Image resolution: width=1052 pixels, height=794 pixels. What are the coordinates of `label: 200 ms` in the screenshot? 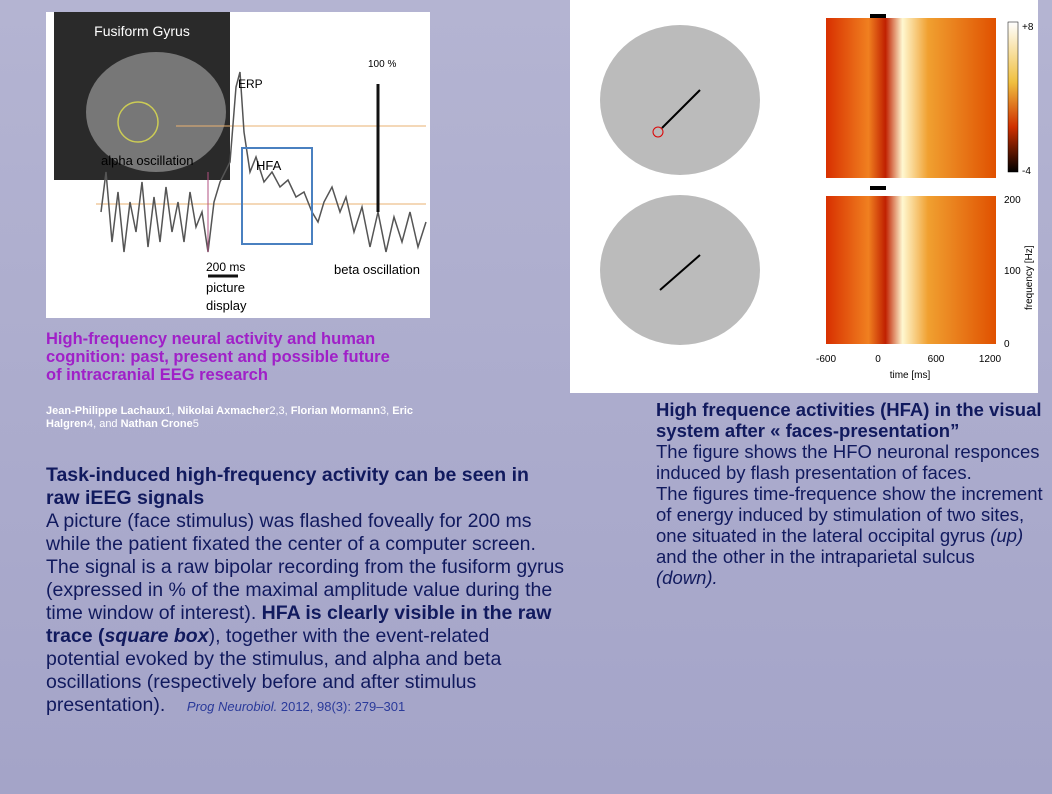 It's located at (225, 267).